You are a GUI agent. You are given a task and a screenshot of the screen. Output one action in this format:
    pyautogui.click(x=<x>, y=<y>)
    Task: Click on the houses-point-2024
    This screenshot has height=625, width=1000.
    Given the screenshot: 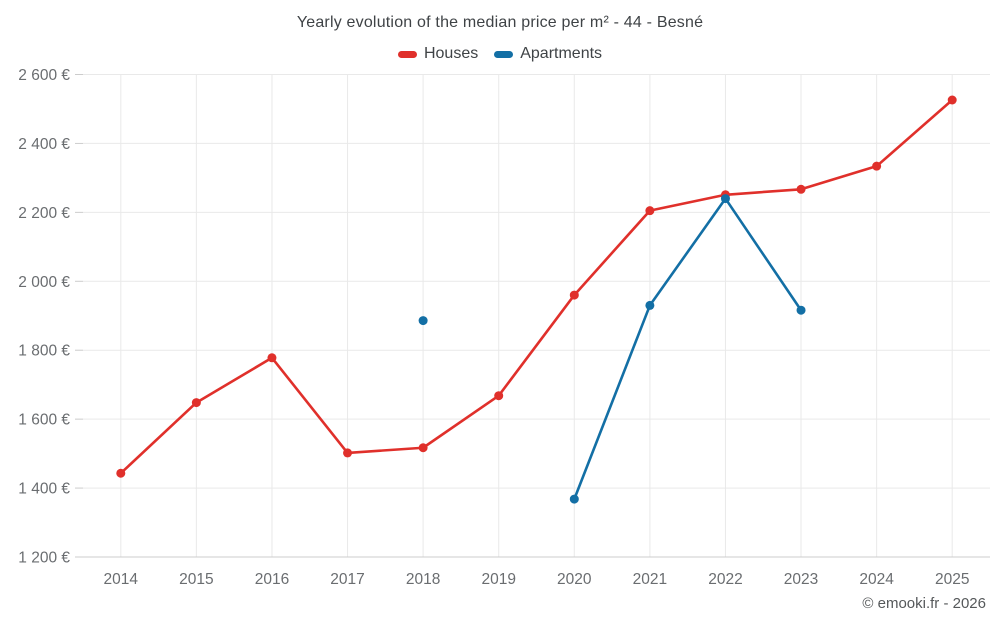 What is the action you would take?
    pyautogui.click(x=877, y=166)
    